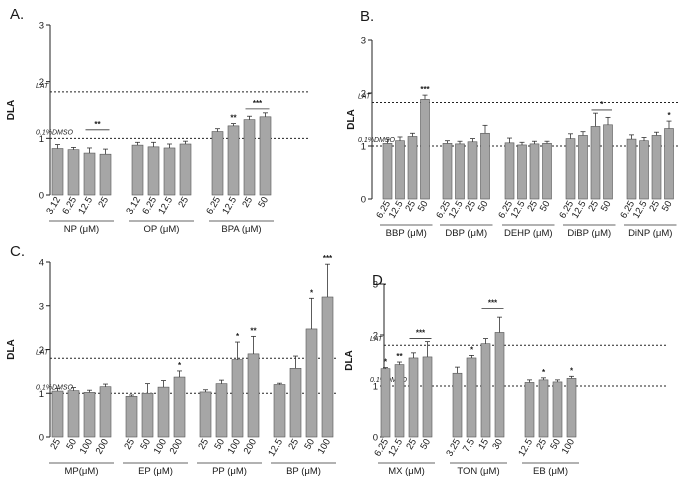 This screenshot has height=481, width=683. Describe the element at coordinates (363, 200) in the screenshot. I see `panel-b-ytick-label: 0` at that location.